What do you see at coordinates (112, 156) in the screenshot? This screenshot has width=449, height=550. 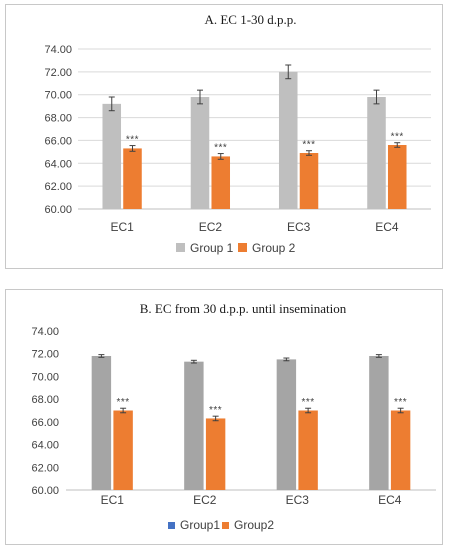 I see `bar-a-s1-ec1` at bounding box center [112, 156].